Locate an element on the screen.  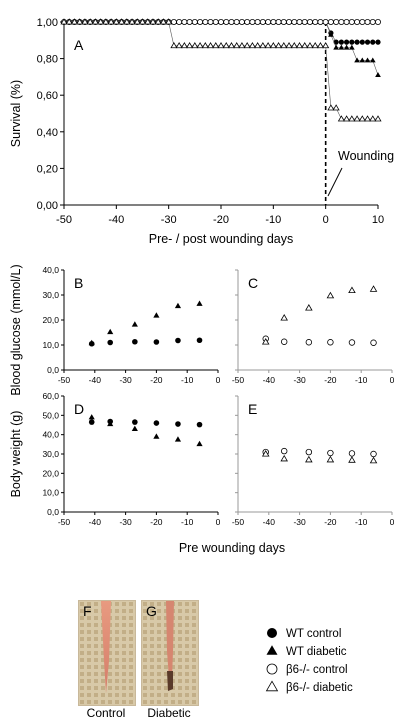
panel-y-tick-label: 0,0 is located at coordinates (53, 512).